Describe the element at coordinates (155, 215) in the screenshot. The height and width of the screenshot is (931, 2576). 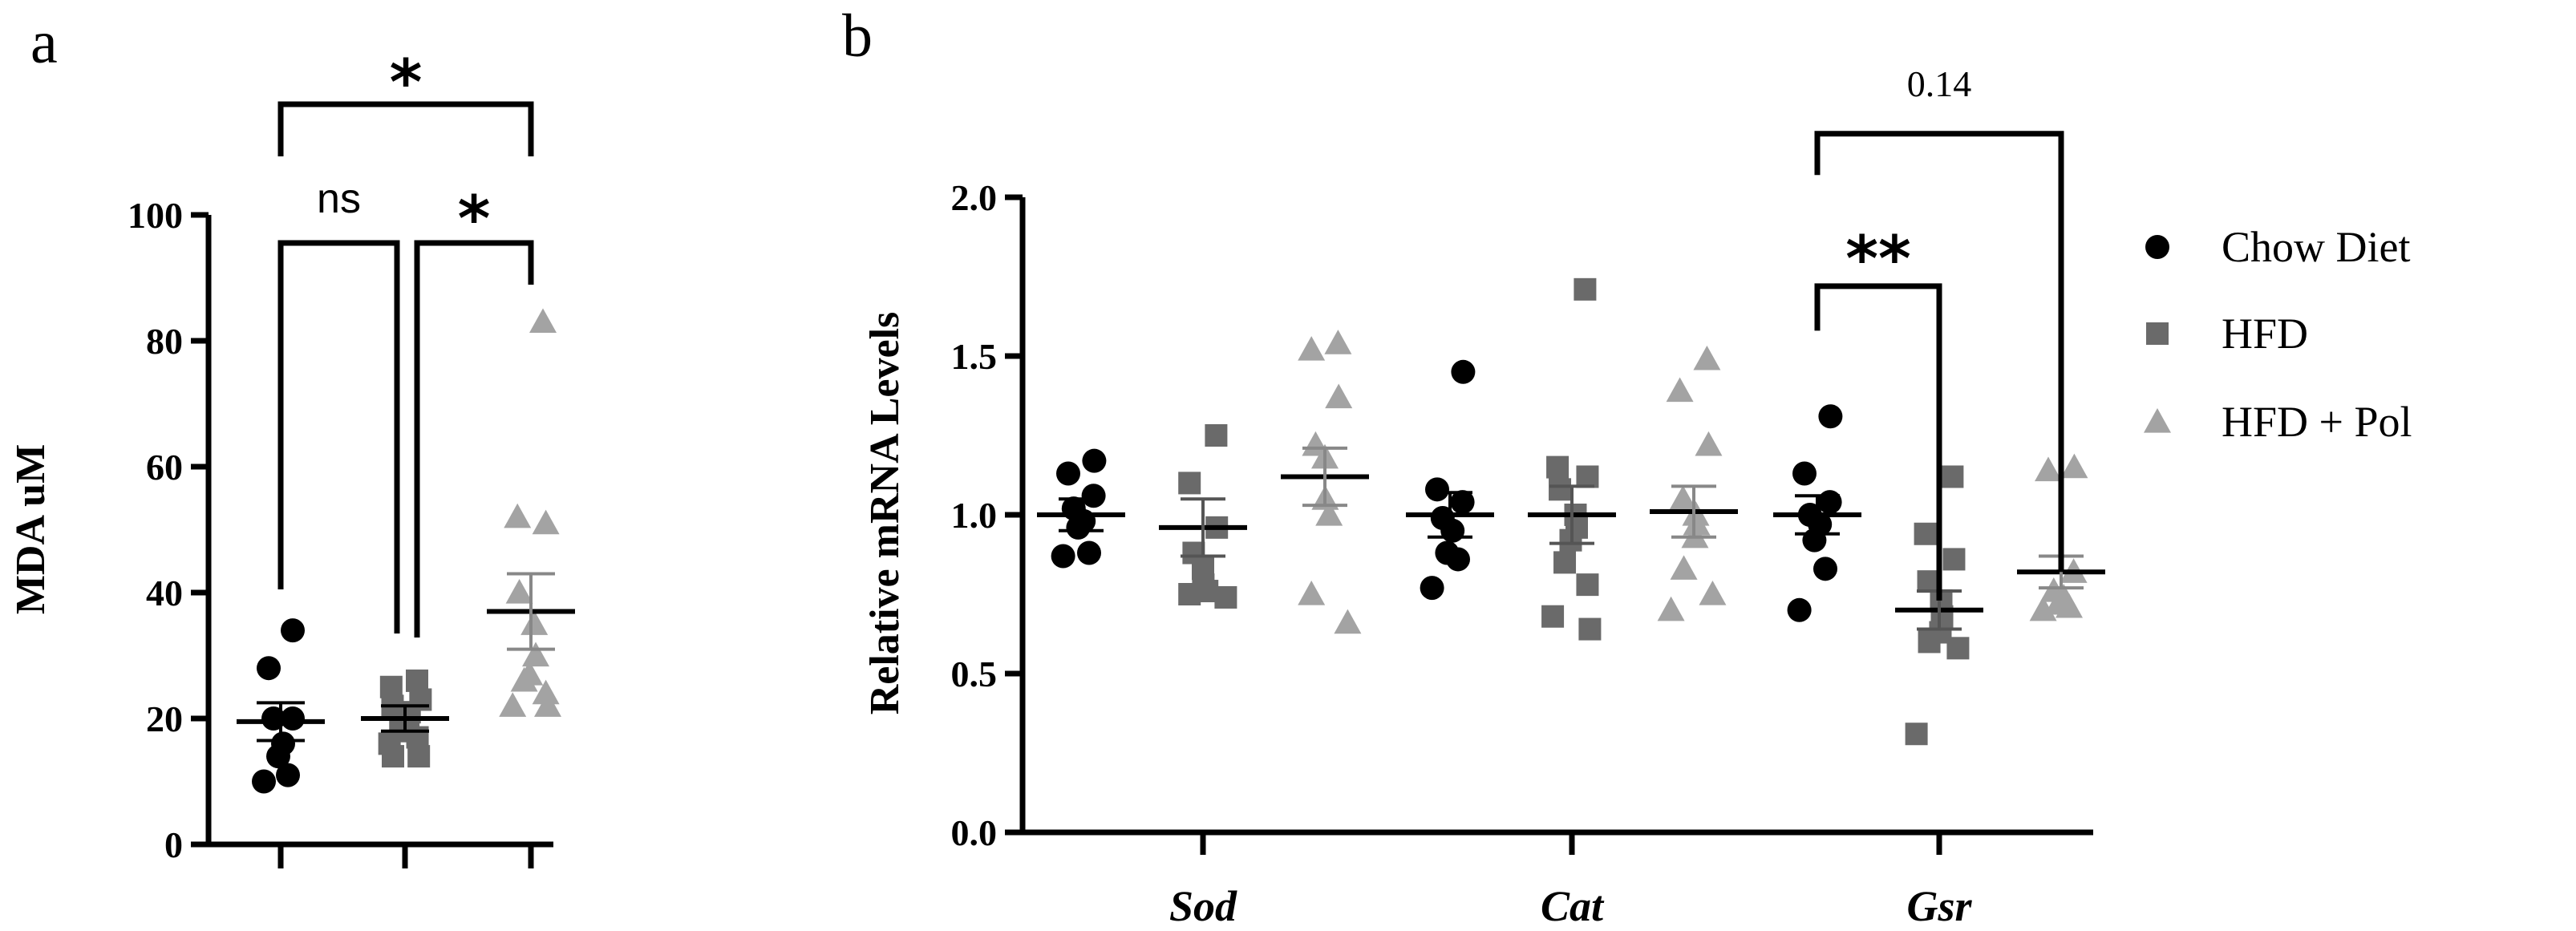
I see `panel-a-y-tick-label: 100` at that location.